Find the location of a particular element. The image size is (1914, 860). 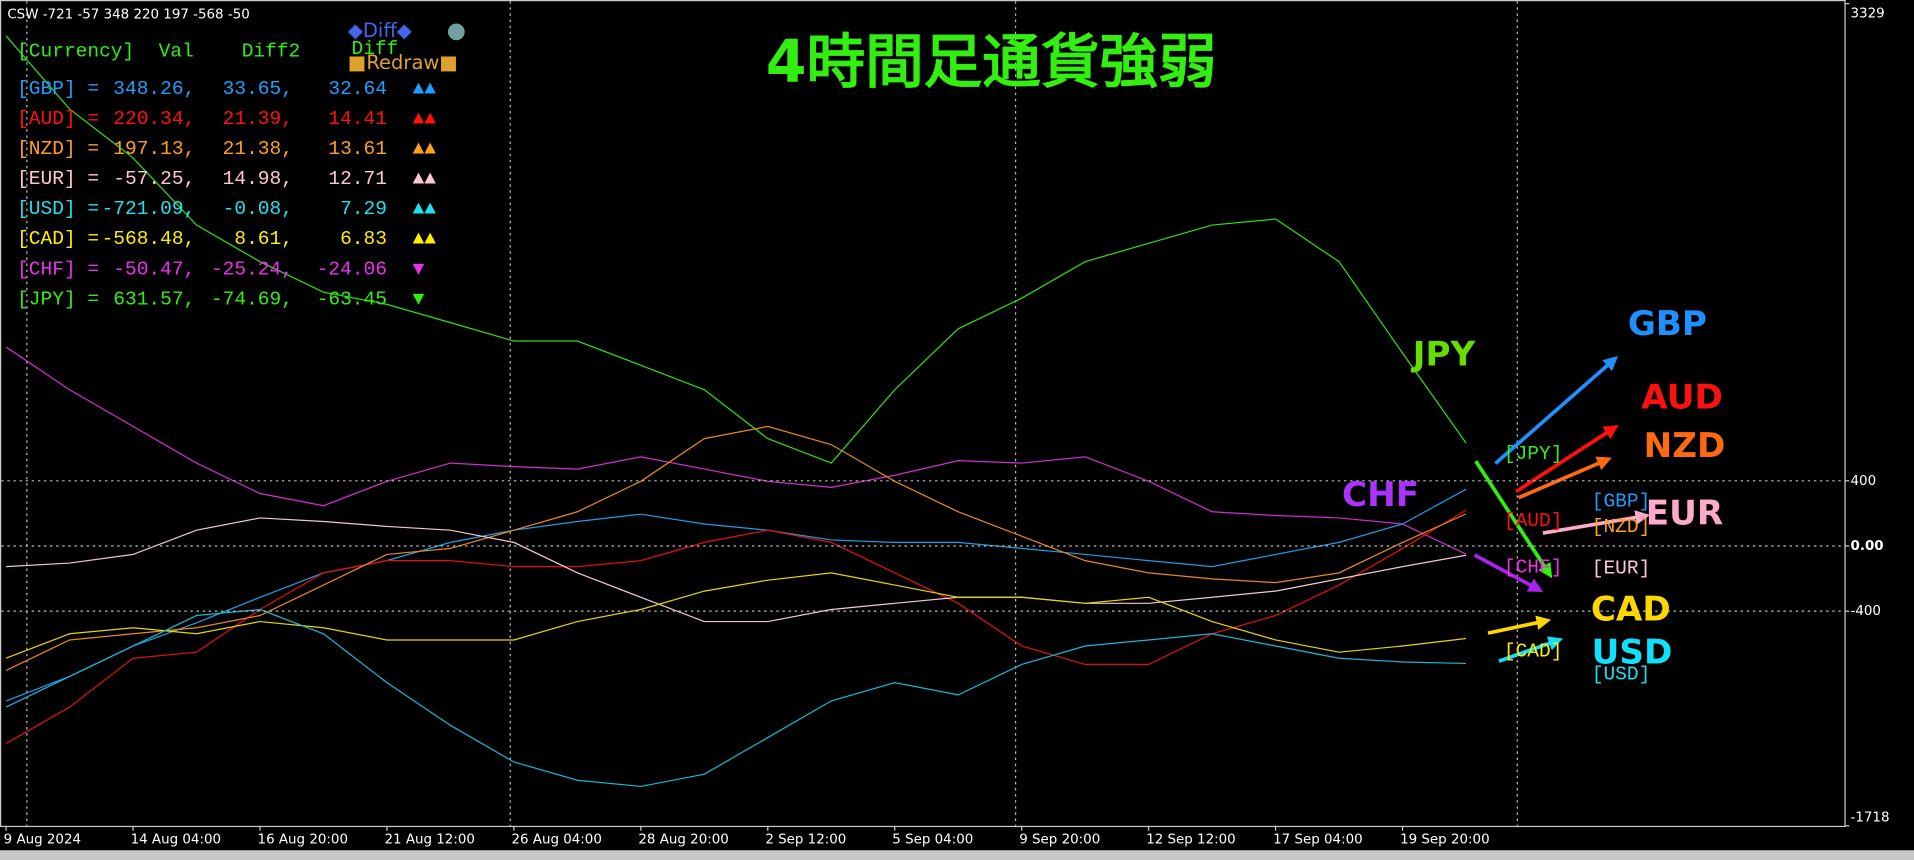

chart-title: 4時間足通貨強弱 is located at coordinates (991, 62).